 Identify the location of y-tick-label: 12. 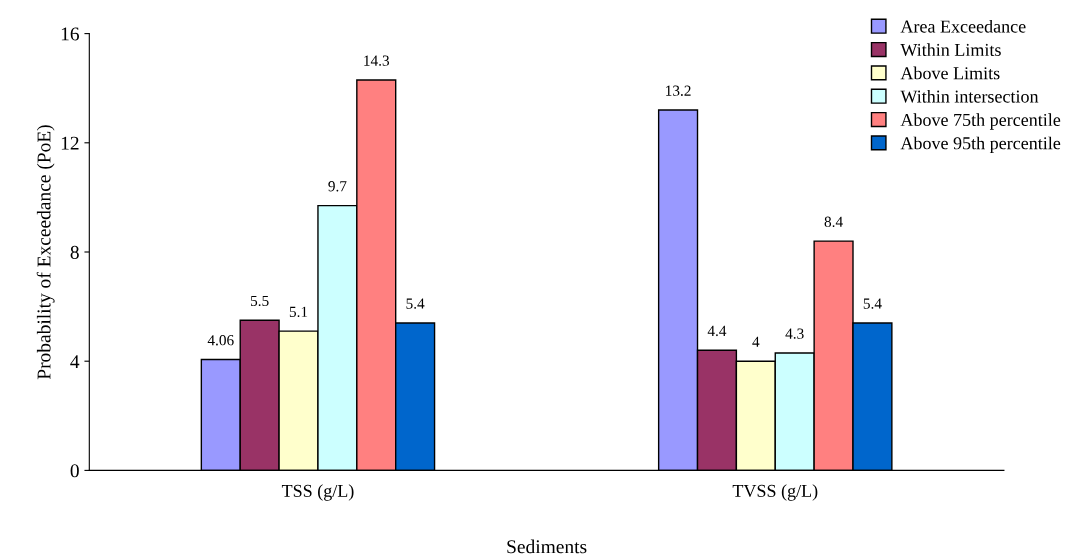
(70, 143).